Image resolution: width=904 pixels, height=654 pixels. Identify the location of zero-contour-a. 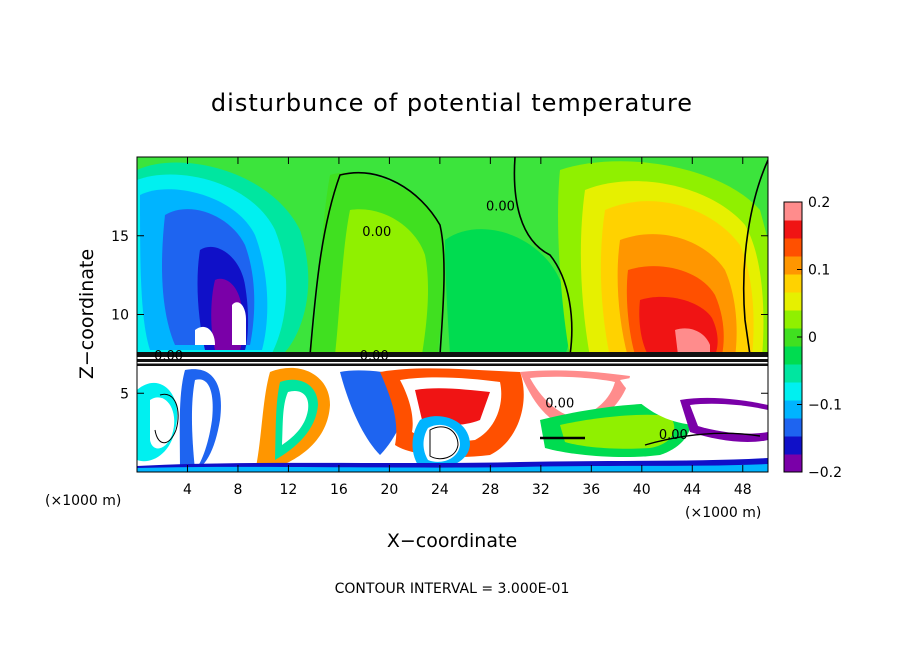
(377, 264).